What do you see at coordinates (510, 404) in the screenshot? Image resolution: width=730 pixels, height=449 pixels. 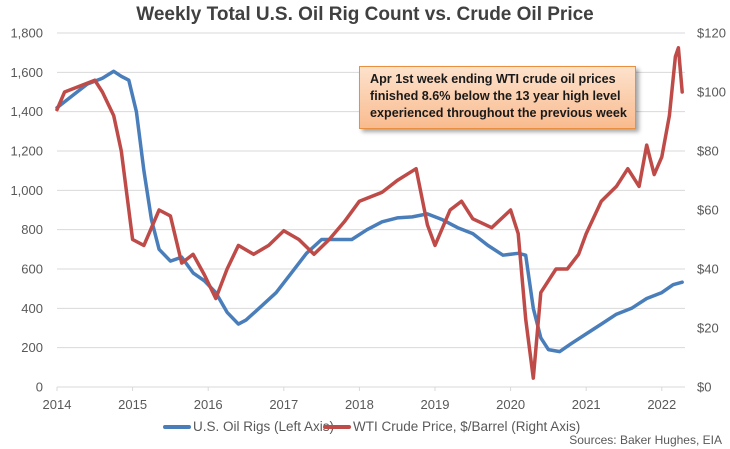 I see `x-tick-label: 2020` at bounding box center [510, 404].